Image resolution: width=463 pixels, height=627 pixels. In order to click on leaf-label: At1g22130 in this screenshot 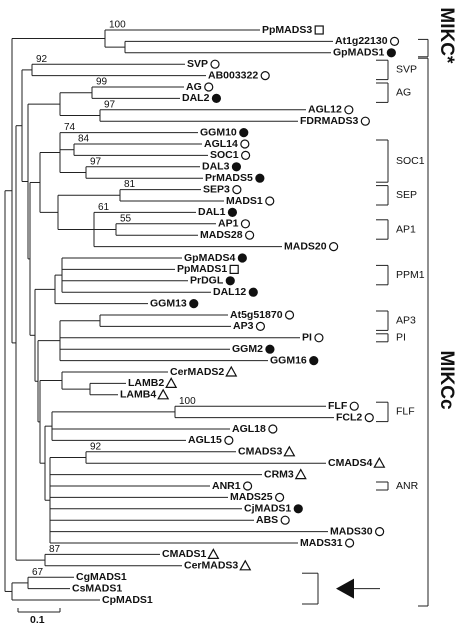, I will do `click(361, 41)`.